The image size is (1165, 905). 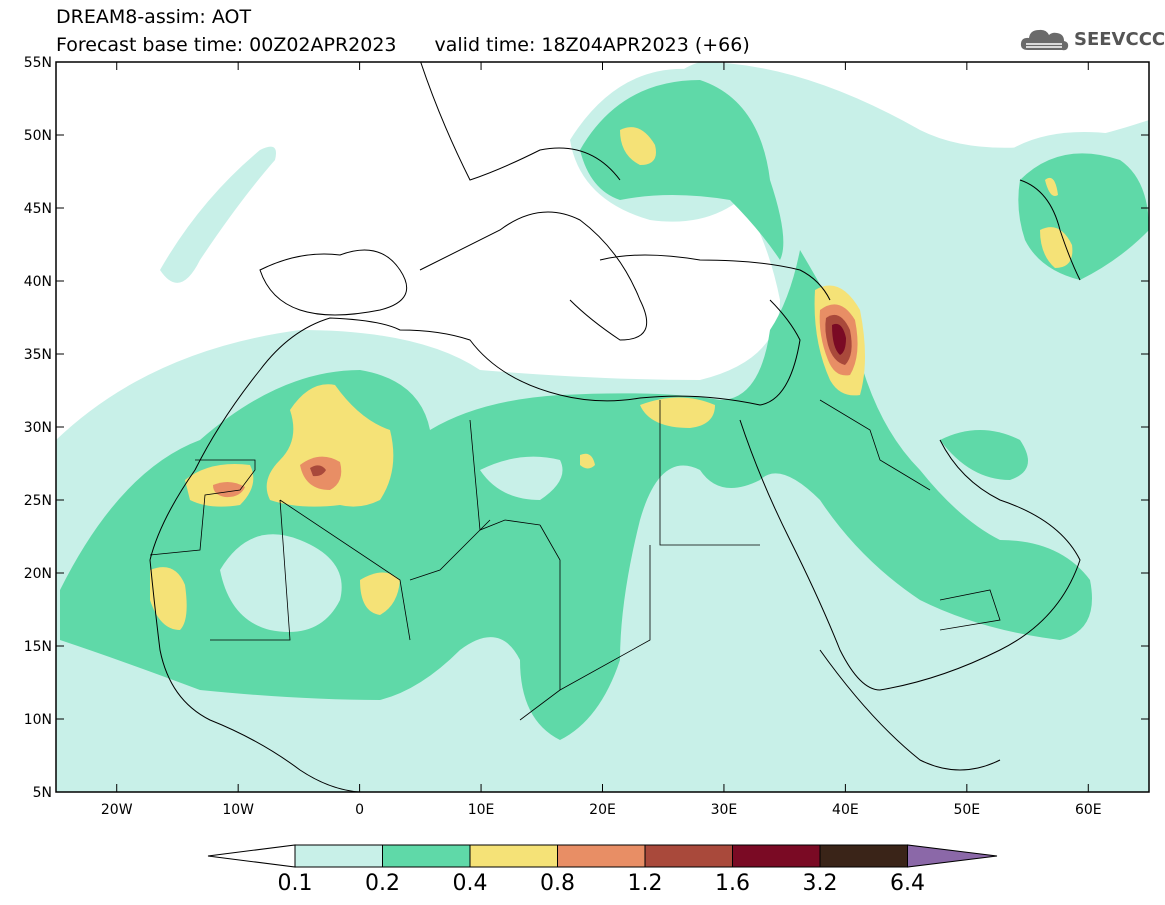 I want to click on aot-1.6-layer, so click(x=839, y=339).